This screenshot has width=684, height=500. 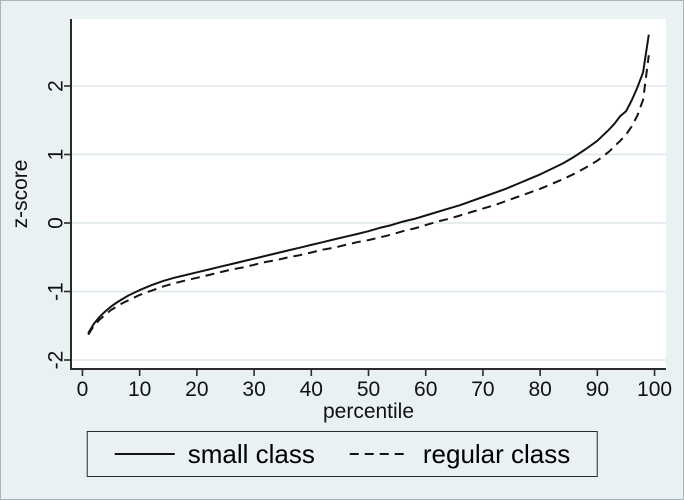 What do you see at coordinates (597, 389) in the screenshot?
I see `svg-text: 90` at bounding box center [597, 389].